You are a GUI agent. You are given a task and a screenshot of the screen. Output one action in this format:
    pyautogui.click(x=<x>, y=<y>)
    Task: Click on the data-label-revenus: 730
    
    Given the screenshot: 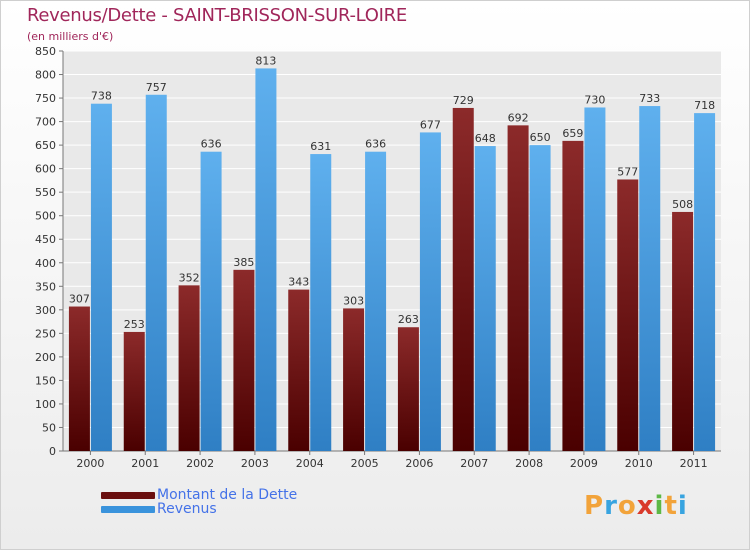 What is the action you would take?
    pyautogui.click(x=594, y=99)
    